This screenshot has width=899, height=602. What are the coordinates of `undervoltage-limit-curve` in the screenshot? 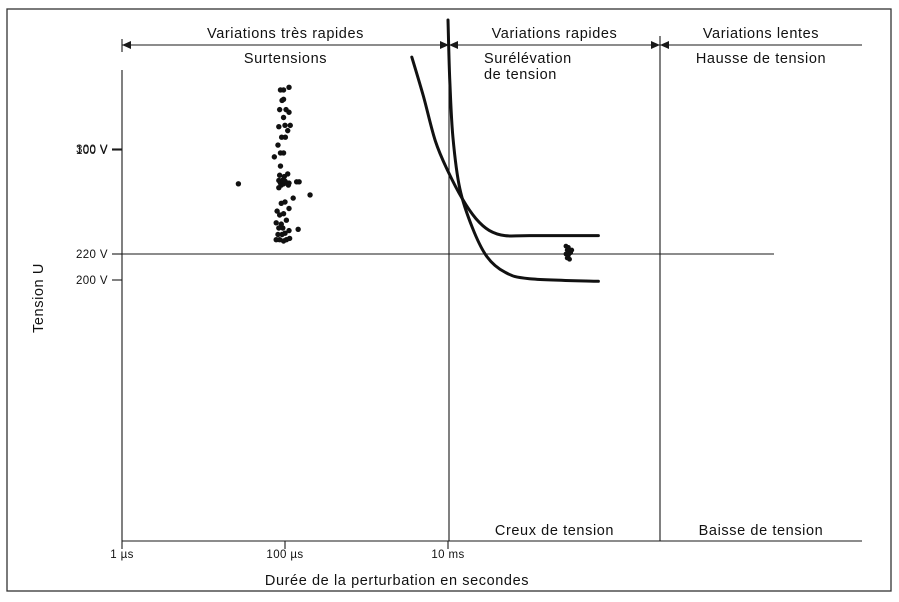 It's located at (523, 150).